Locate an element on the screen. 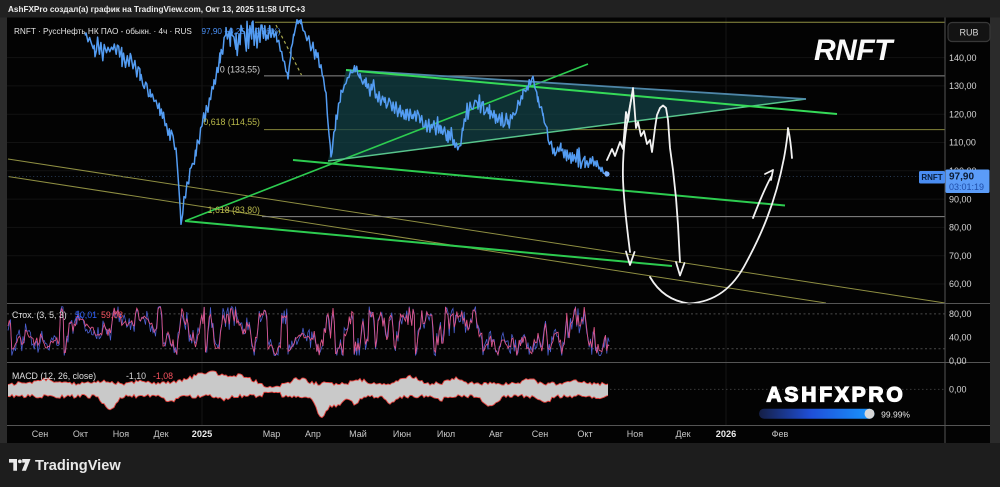 The width and height of the screenshot is (1000, 487). svg-text: 140,00 is located at coordinates (963, 58).